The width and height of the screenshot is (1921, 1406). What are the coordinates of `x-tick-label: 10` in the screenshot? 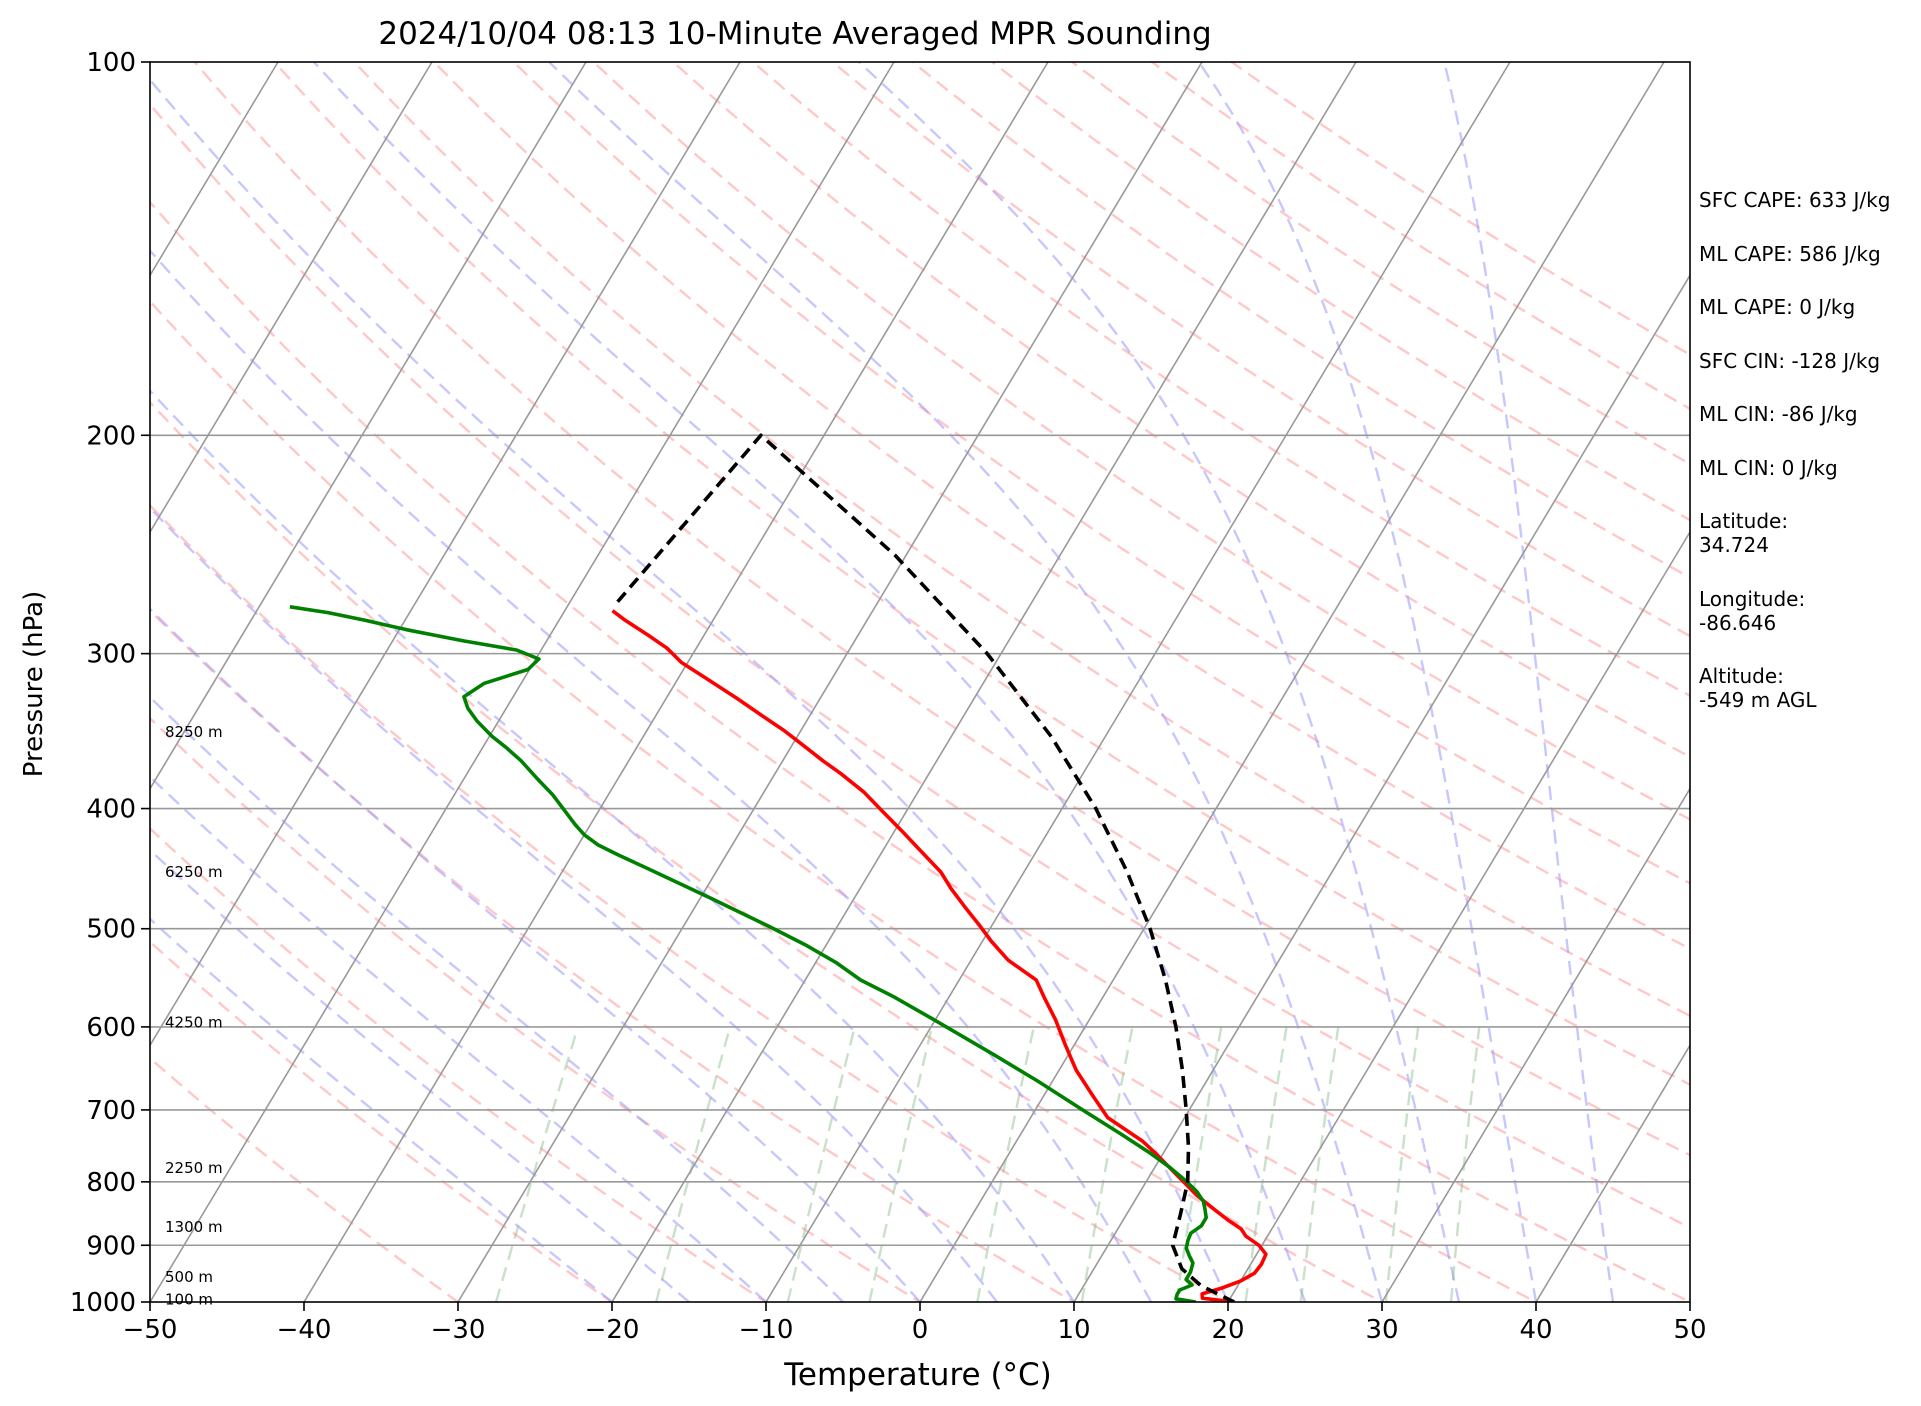 It's located at (1073, 1330).